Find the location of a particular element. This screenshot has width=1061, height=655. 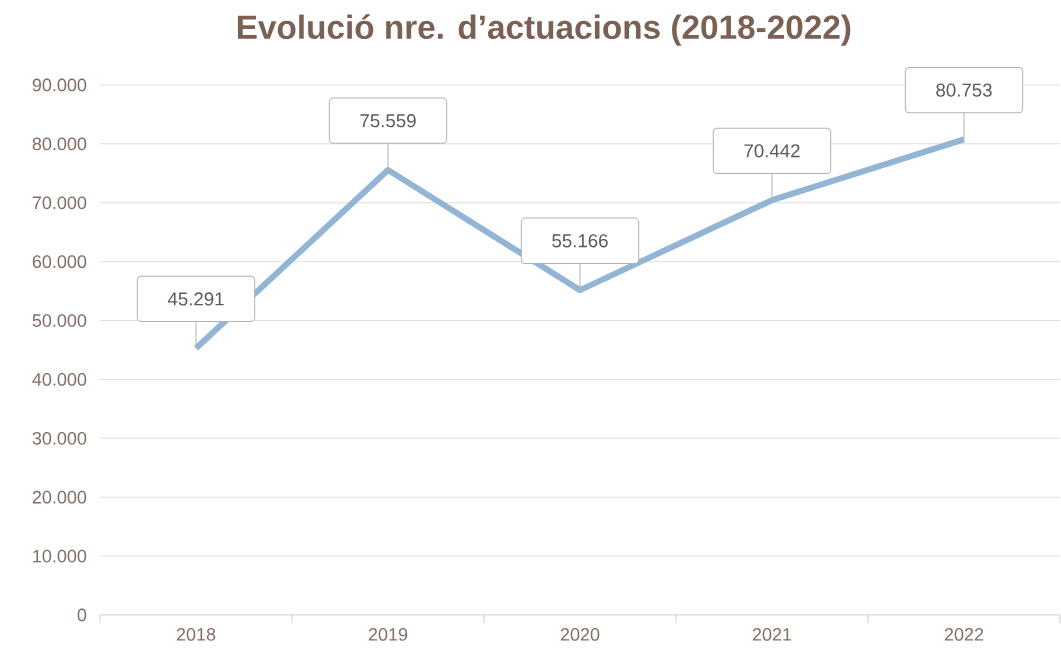

y-tick-label: 20.000 is located at coordinates (59, 497).